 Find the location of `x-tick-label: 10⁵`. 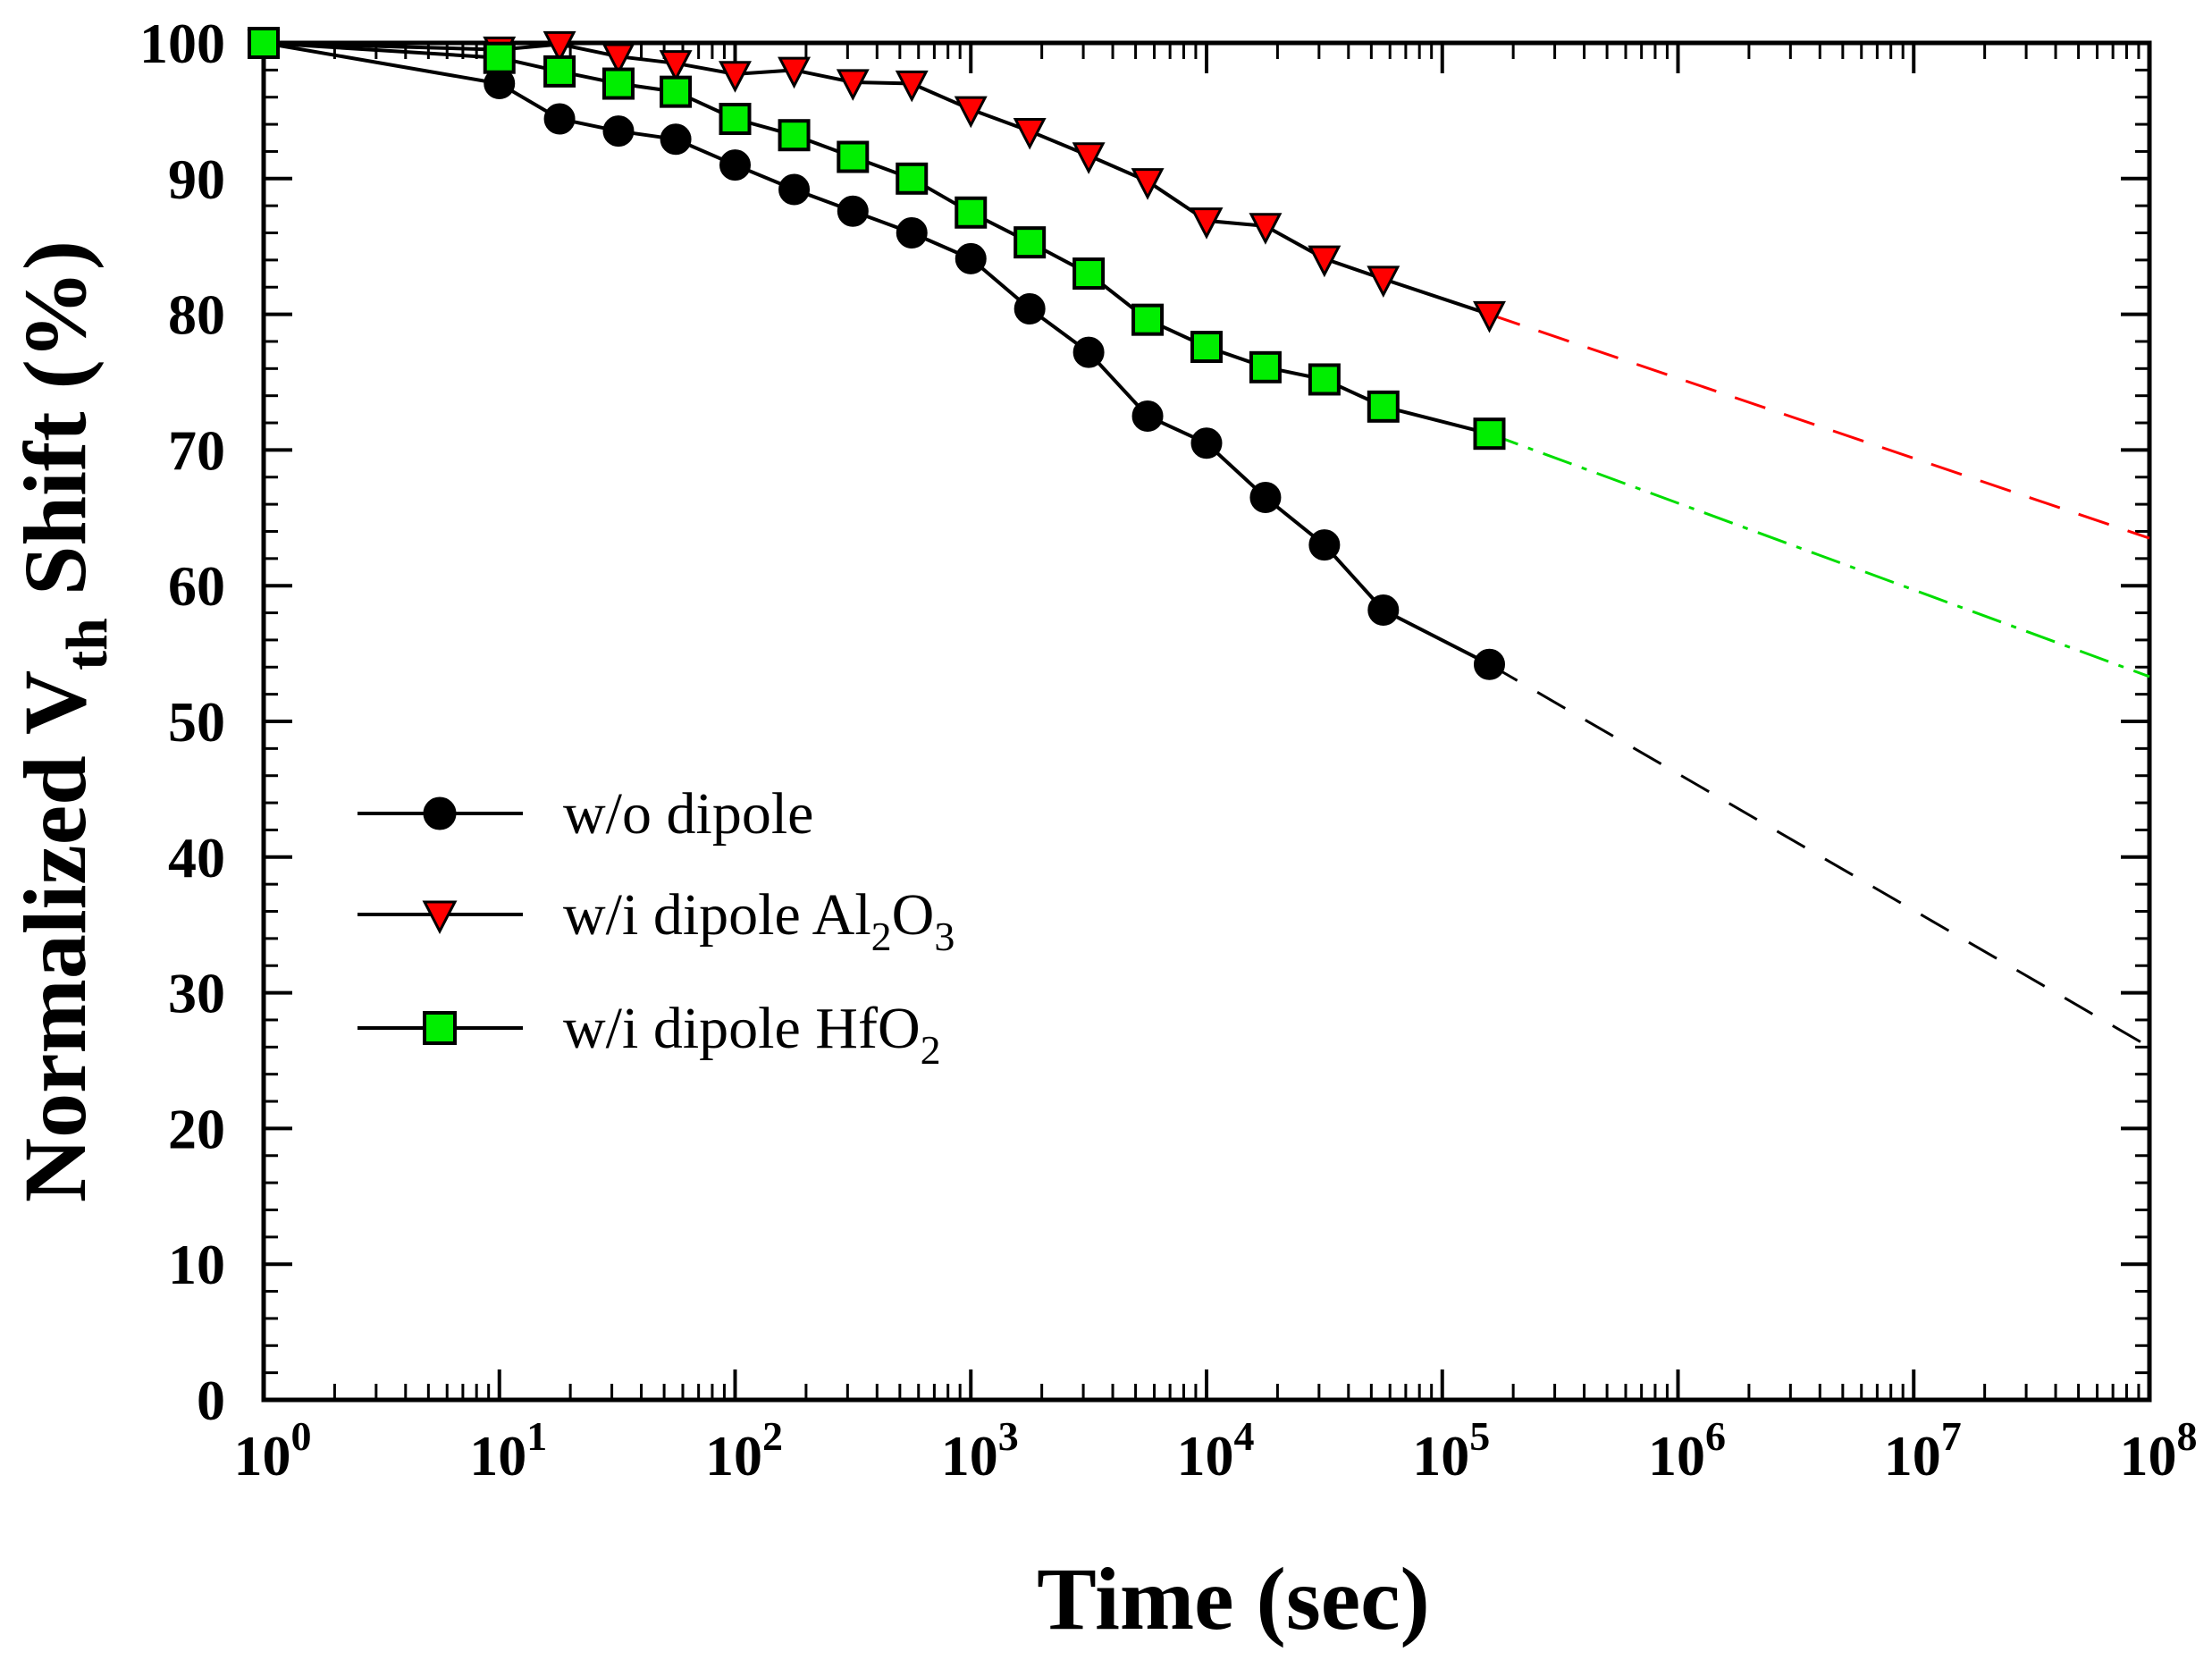

x-tick-label: 10⁵ is located at coordinates (1451, 1450).